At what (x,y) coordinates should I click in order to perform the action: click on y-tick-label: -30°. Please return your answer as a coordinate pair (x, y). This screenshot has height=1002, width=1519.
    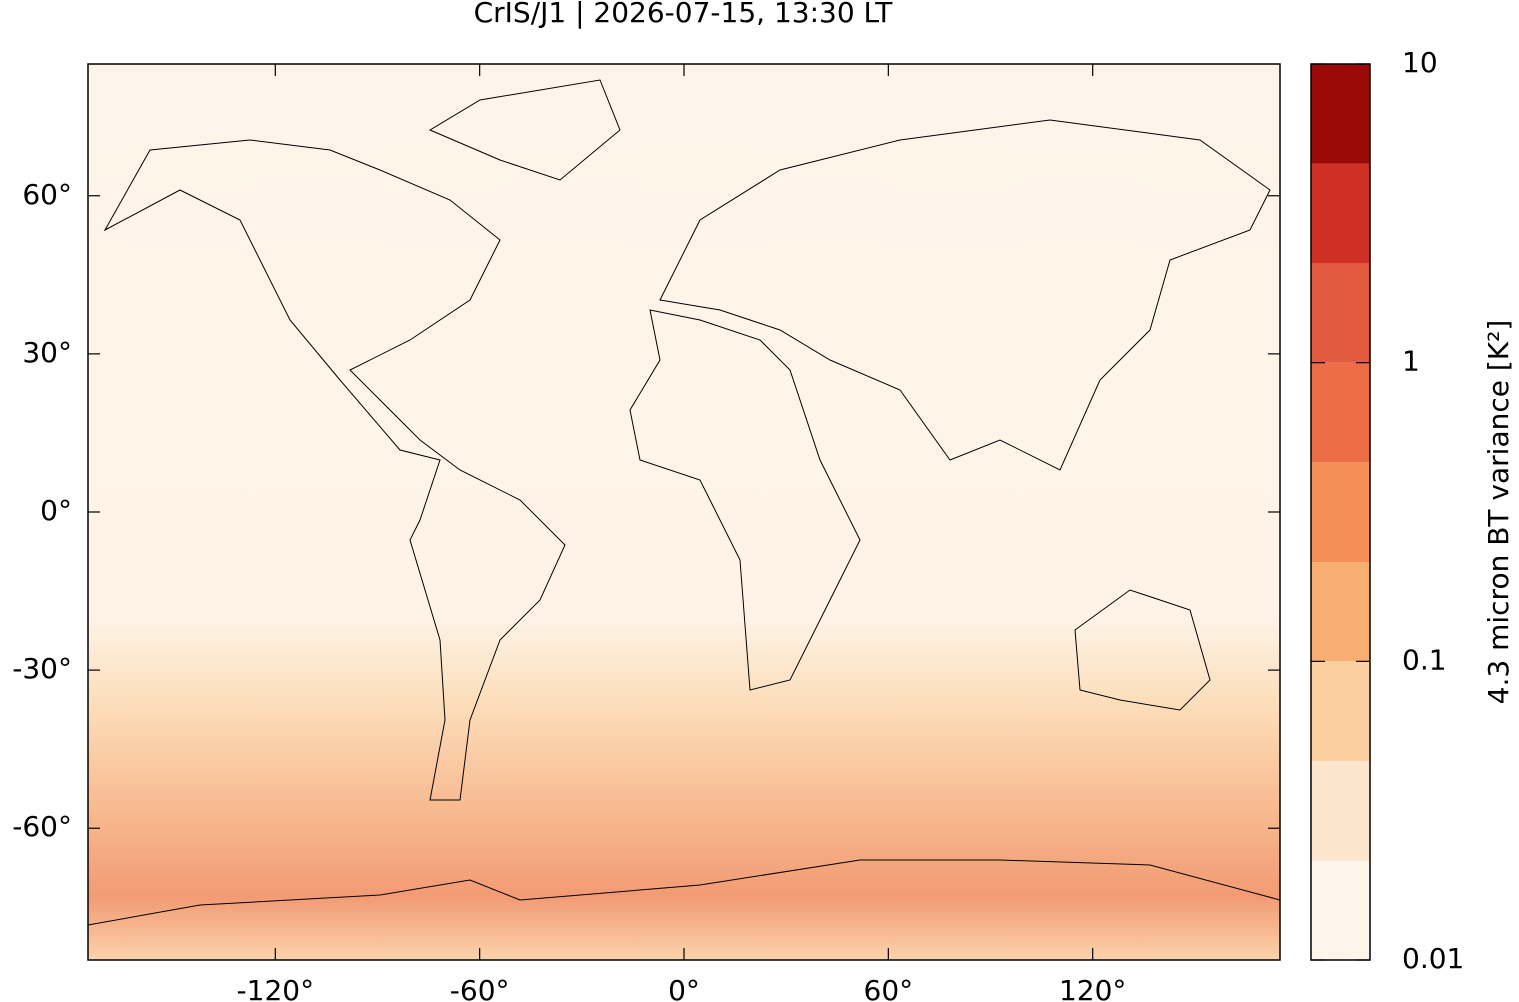
    Looking at the image, I should click on (42, 668).